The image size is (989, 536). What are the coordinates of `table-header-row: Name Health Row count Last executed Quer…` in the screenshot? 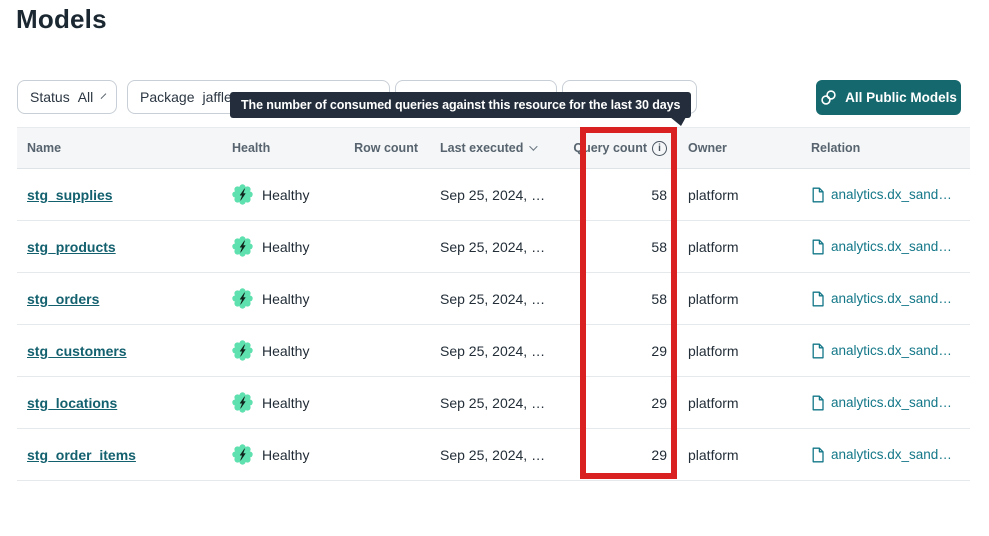 It's located at (493, 148).